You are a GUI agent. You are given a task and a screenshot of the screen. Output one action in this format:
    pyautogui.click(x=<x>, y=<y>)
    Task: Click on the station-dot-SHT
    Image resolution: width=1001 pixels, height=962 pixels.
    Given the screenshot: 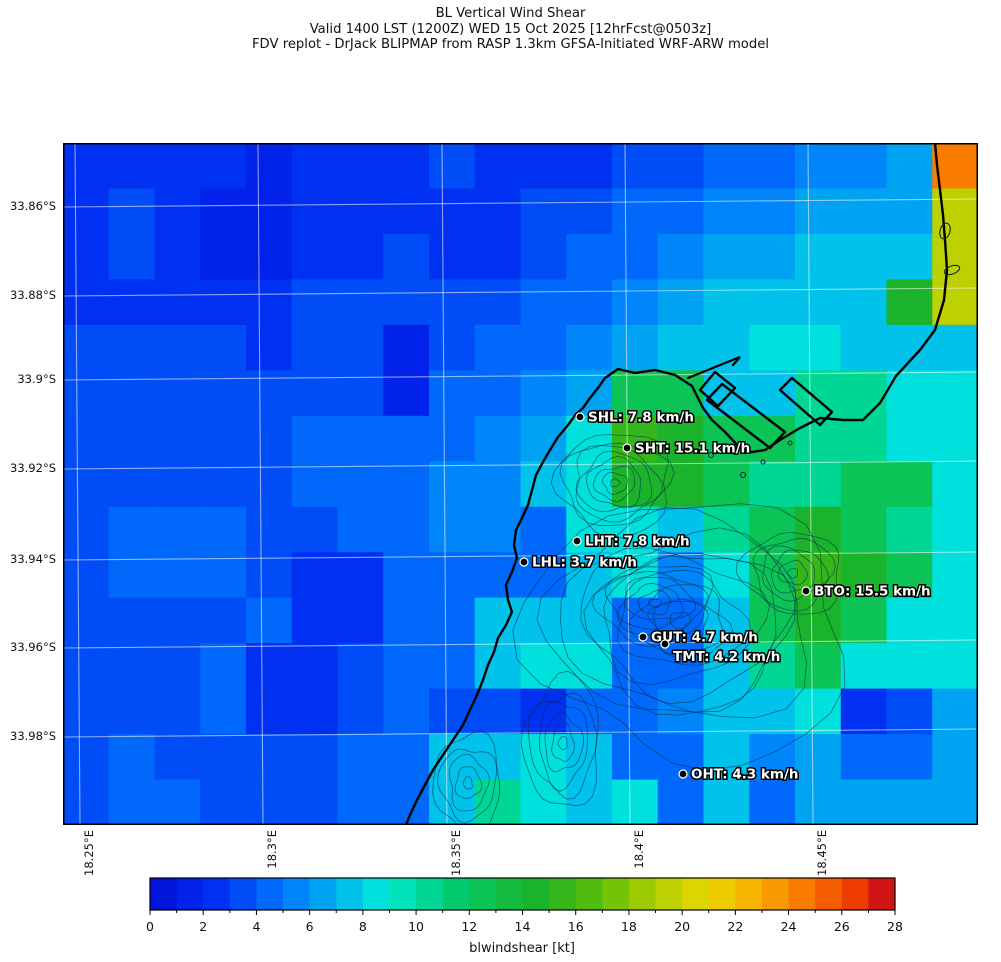 What is the action you would take?
    pyautogui.click(x=627, y=448)
    